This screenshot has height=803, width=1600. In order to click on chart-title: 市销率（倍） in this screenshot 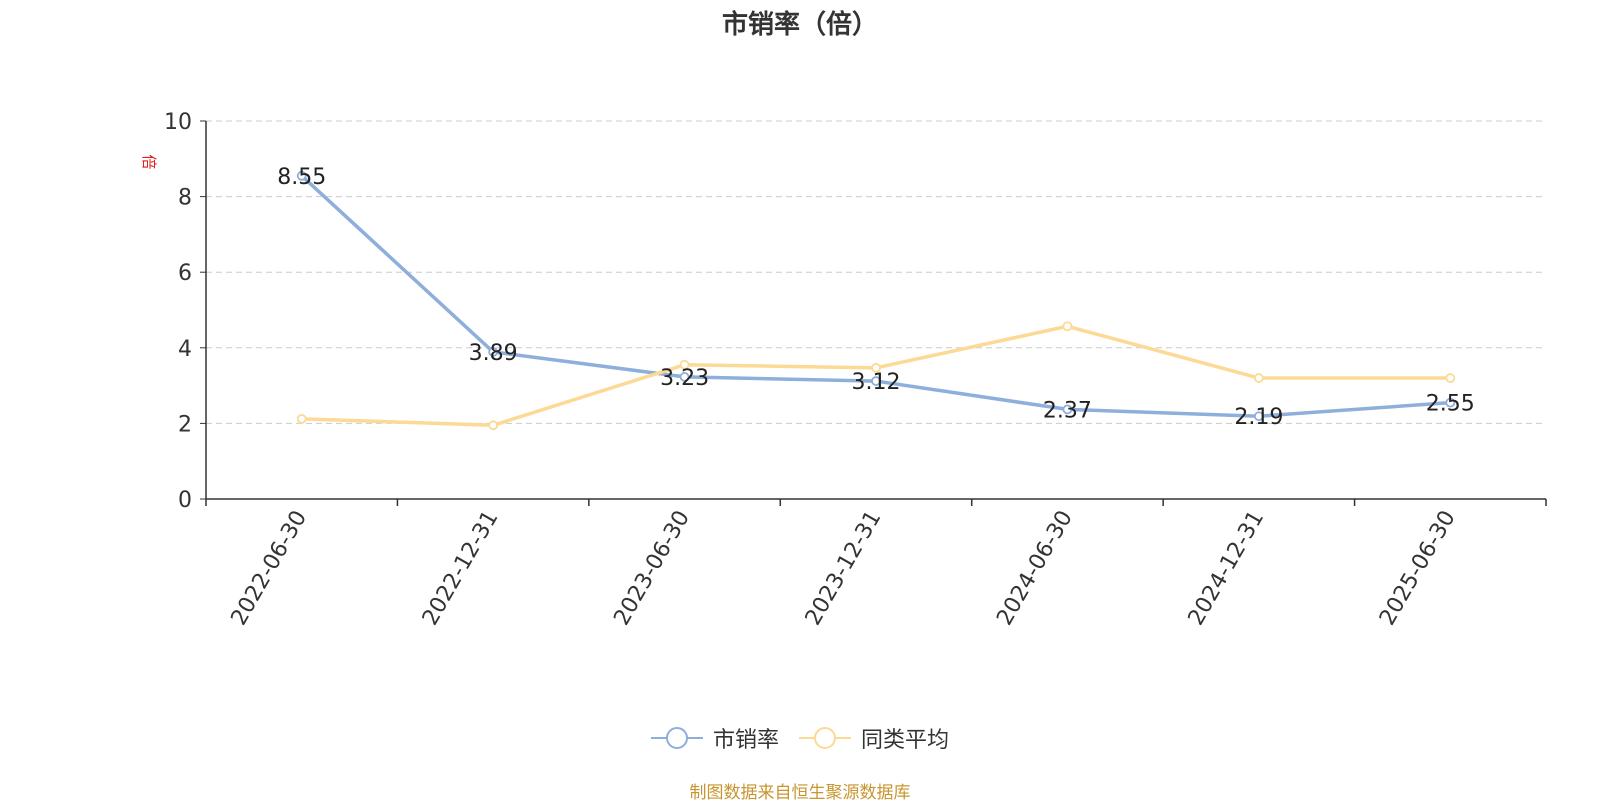, I will do `click(799, 25)`.